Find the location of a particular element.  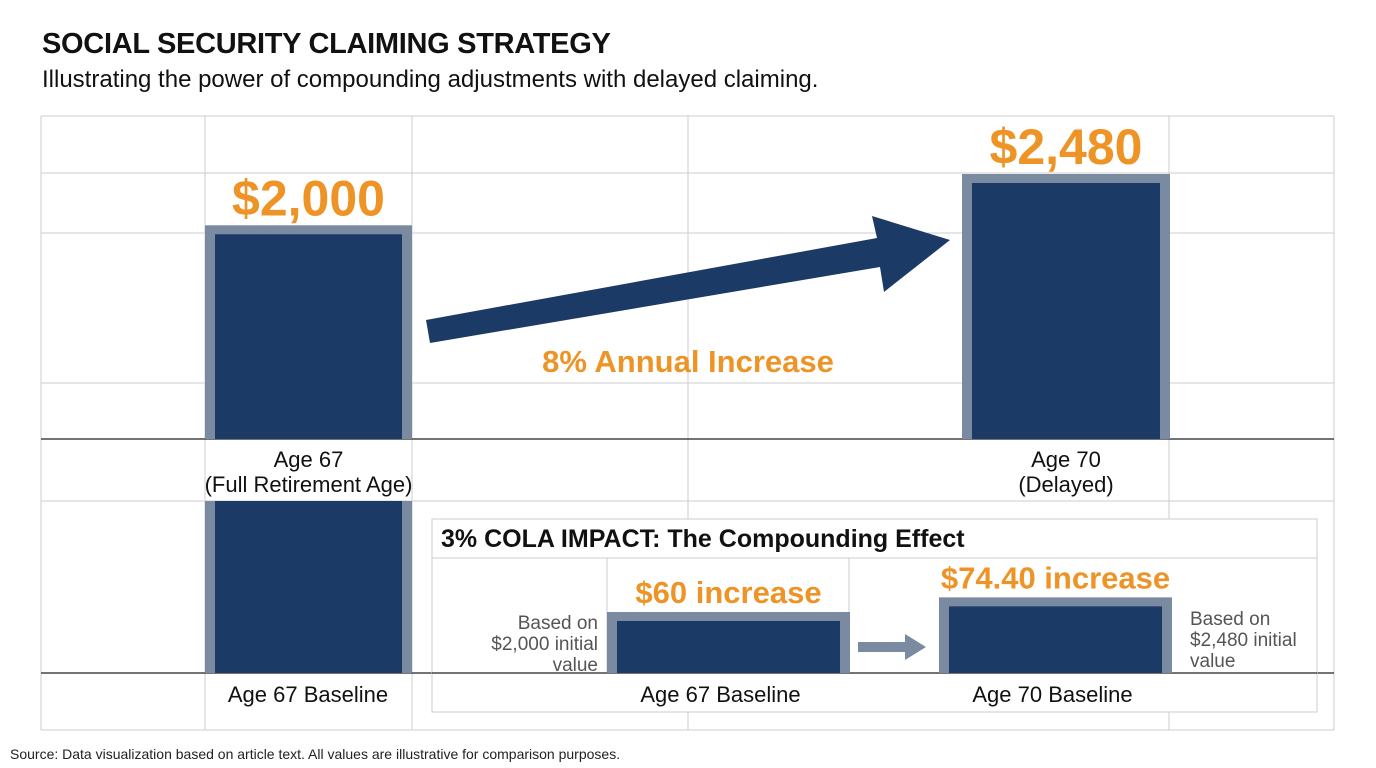

bar-value-label: $2,000 is located at coordinates (308, 198).